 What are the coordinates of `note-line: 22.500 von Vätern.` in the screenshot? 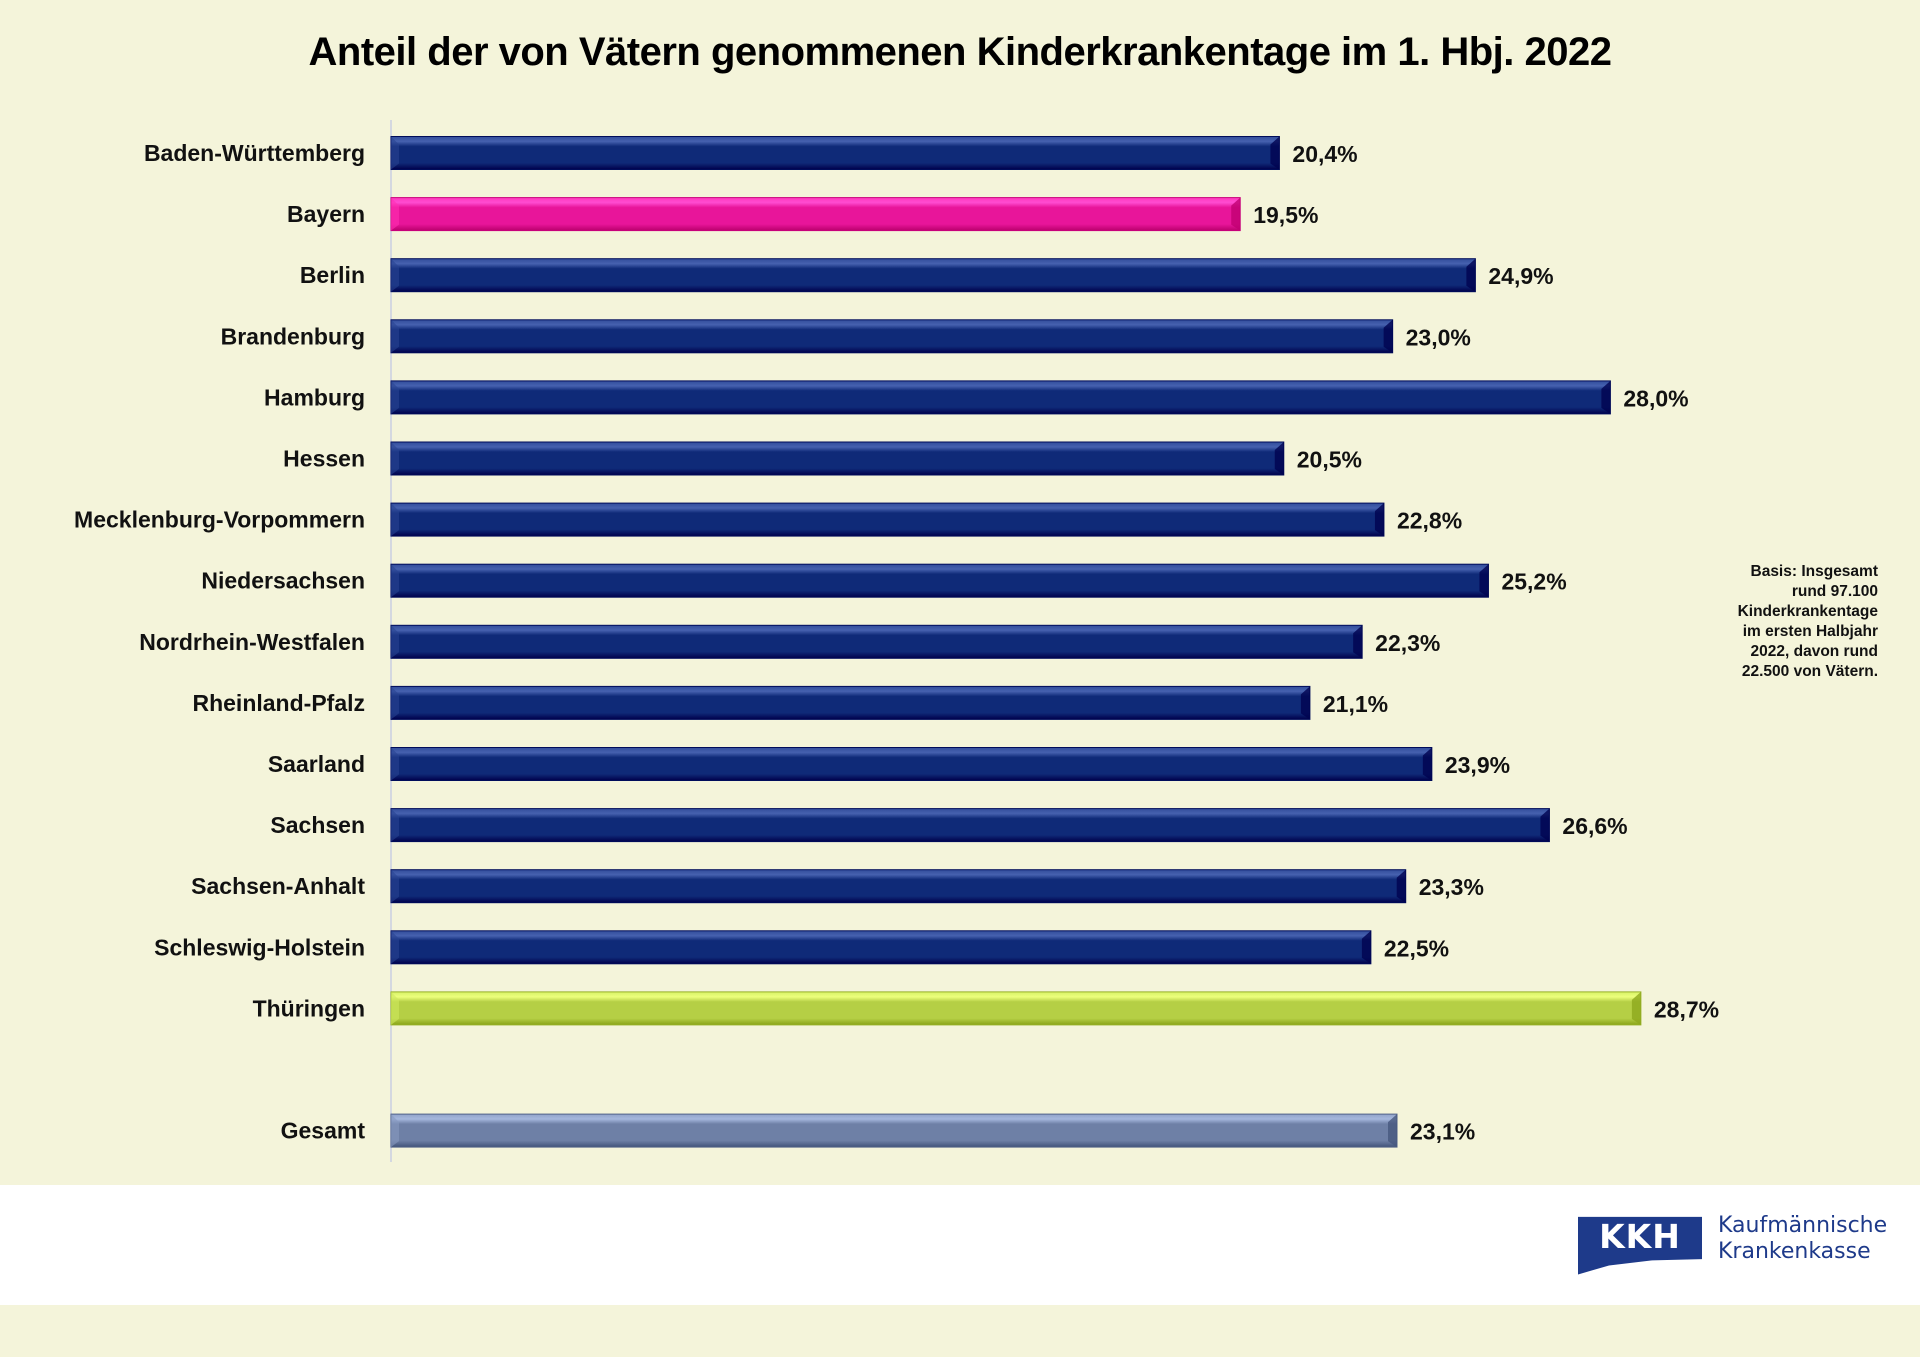 It's located at (1809, 671).